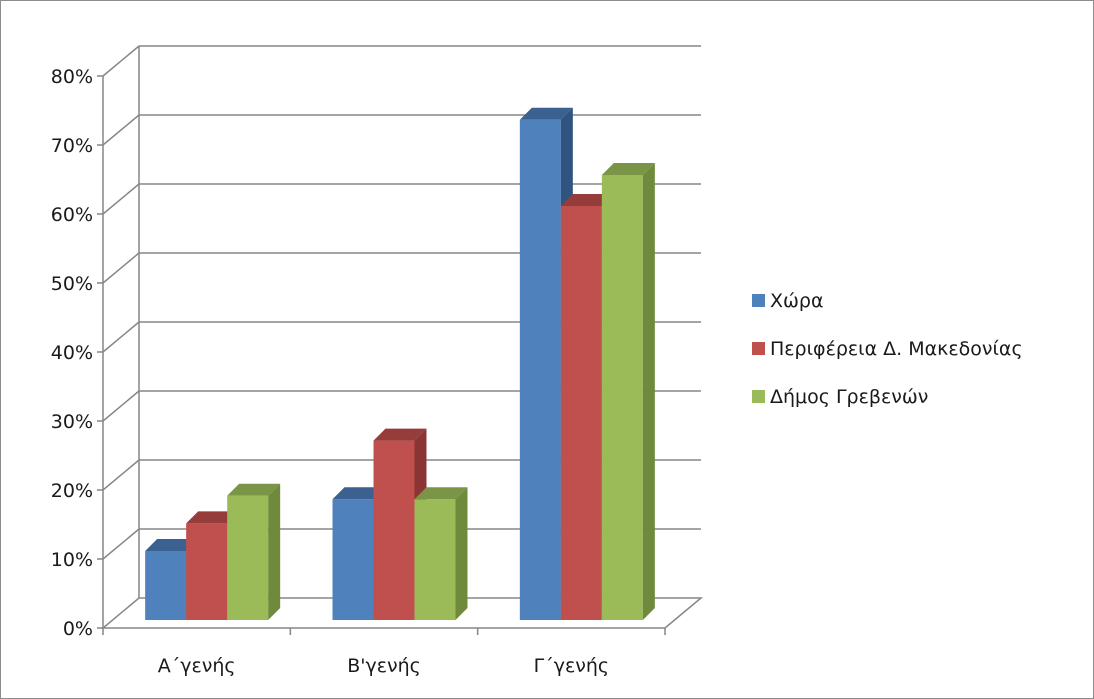  Describe the element at coordinates (72, 422) in the screenshot. I see `y-tick-label: 30%` at that location.